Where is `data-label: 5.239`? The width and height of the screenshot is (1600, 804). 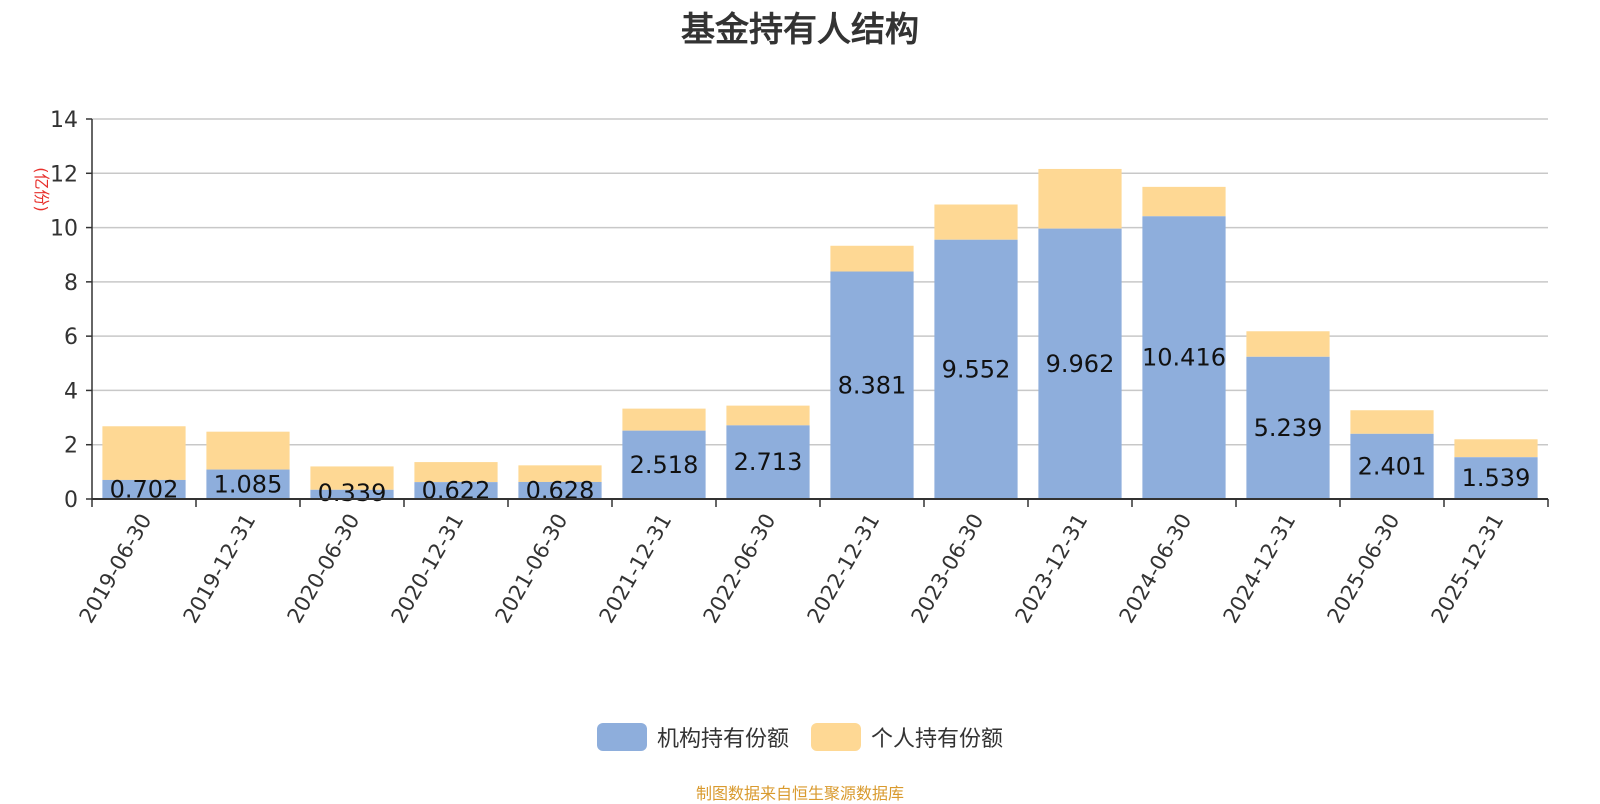
data-label: 5.239 is located at coordinates (1288, 428).